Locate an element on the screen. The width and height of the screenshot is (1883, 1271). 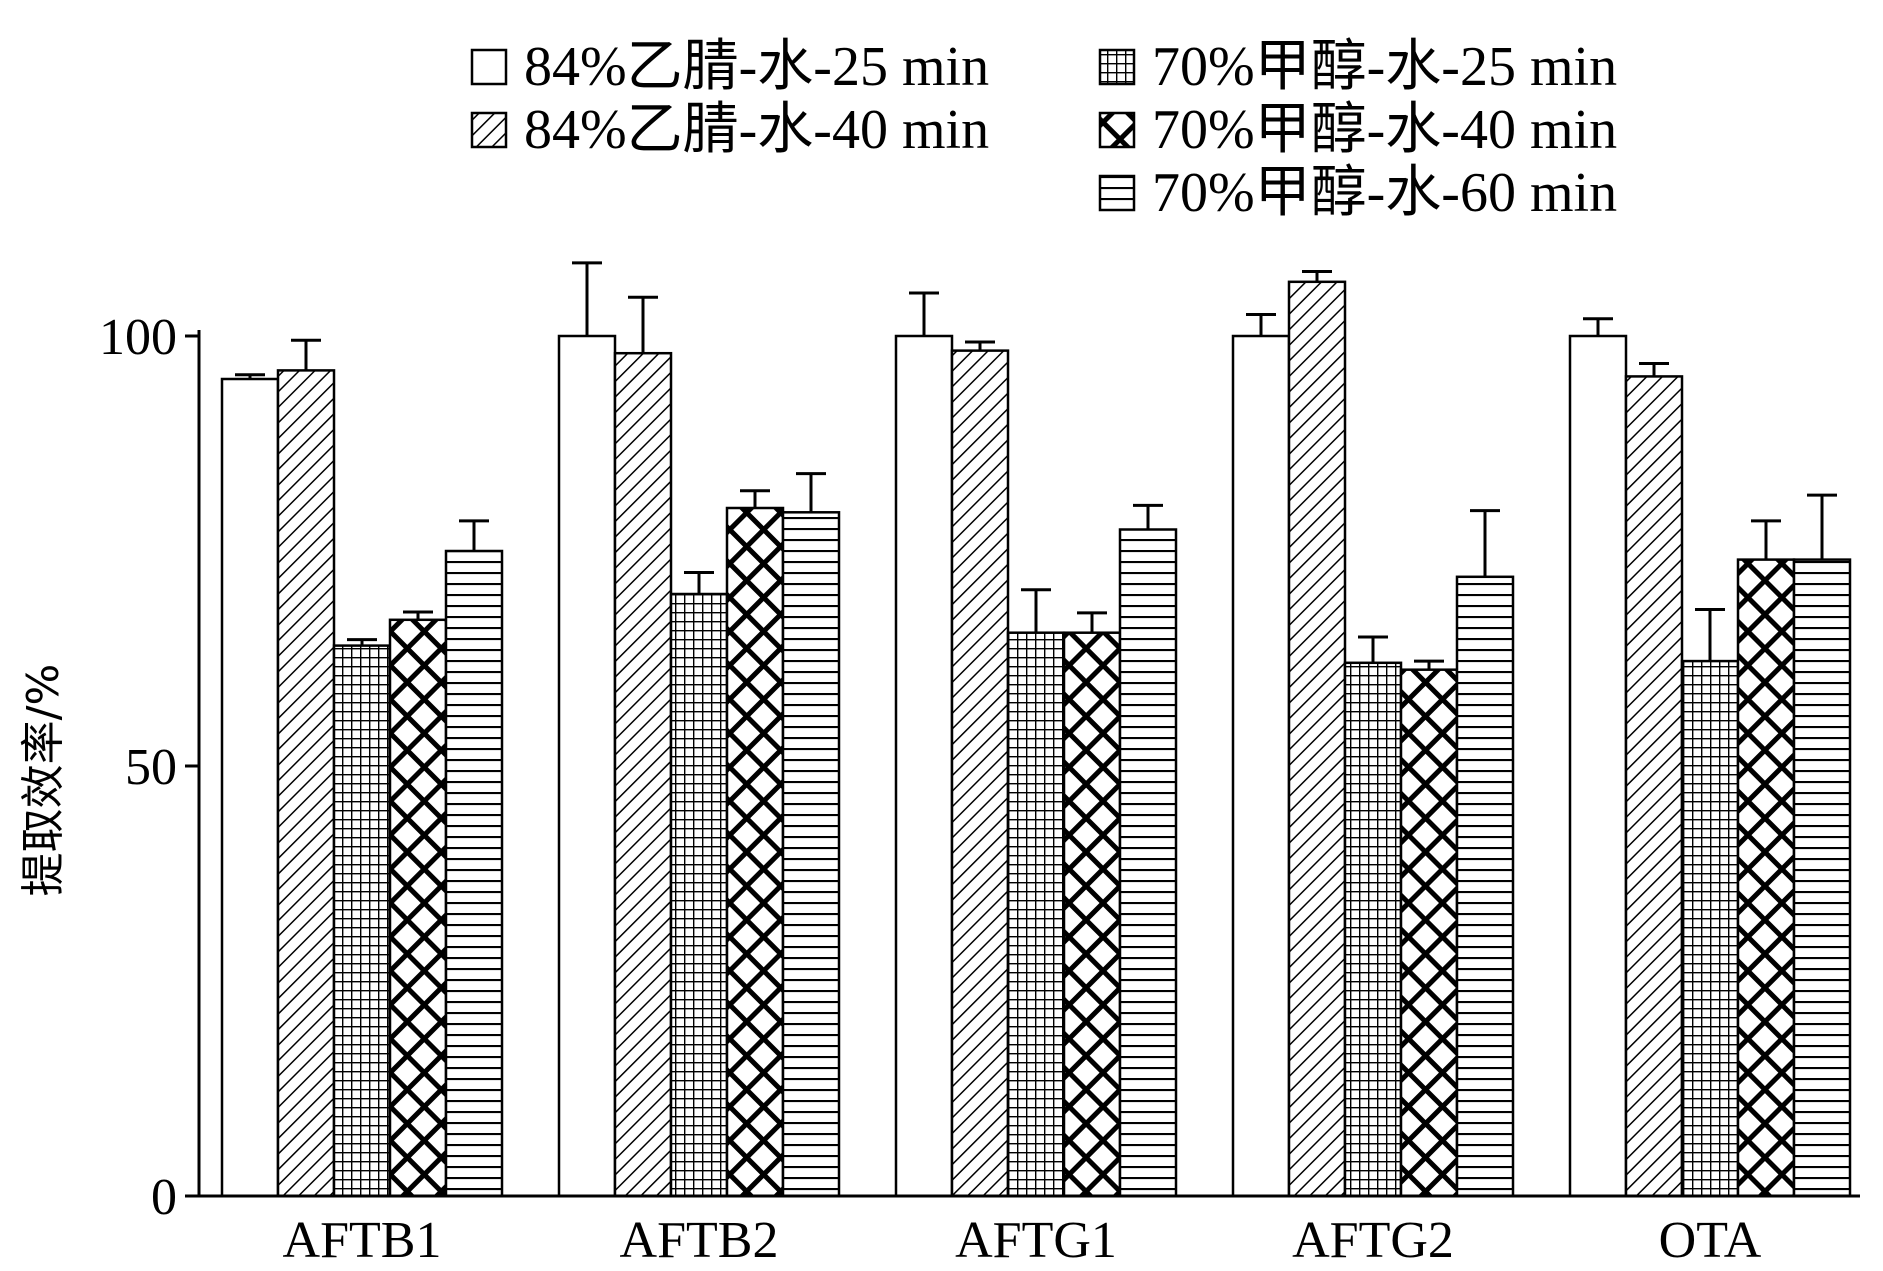
legend-label-series-4: 70%甲醇-水-40 min is located at coordinates (1384, 130).